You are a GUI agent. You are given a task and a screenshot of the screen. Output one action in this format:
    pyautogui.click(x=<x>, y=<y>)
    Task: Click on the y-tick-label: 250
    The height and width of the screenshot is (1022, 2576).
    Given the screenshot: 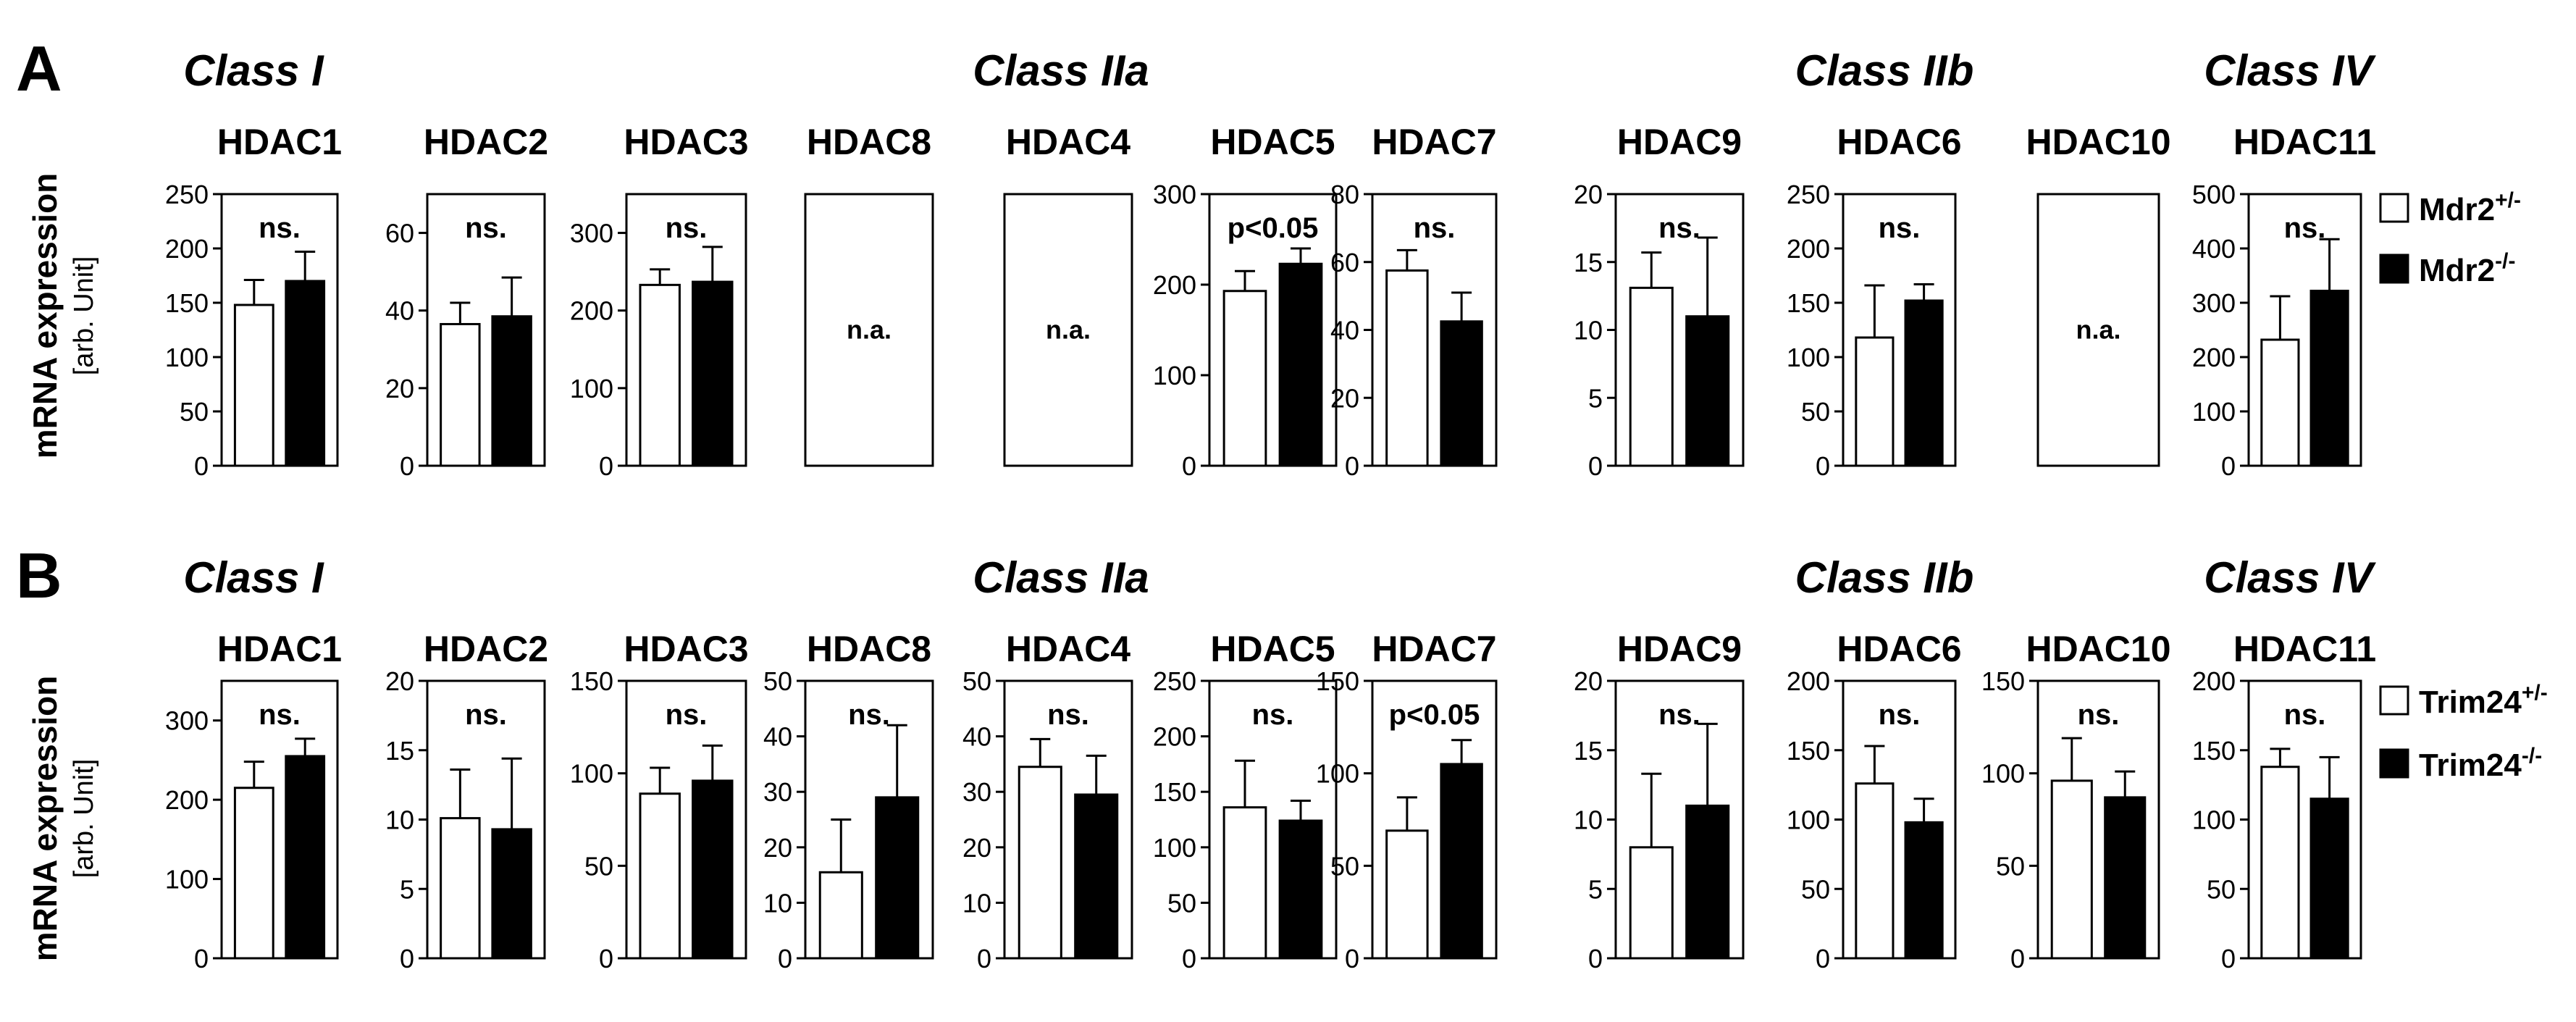 What is the action you would take?
    pyautogui.click(x=1808, y=194)
    